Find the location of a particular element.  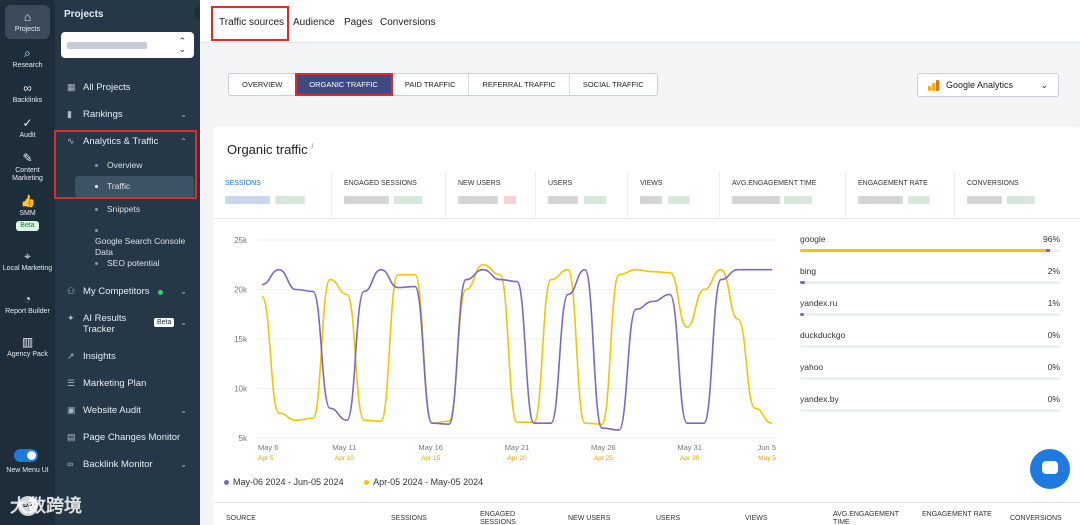

sidebar-subitem-label: SEO potential is located at coordinates (133, 263).